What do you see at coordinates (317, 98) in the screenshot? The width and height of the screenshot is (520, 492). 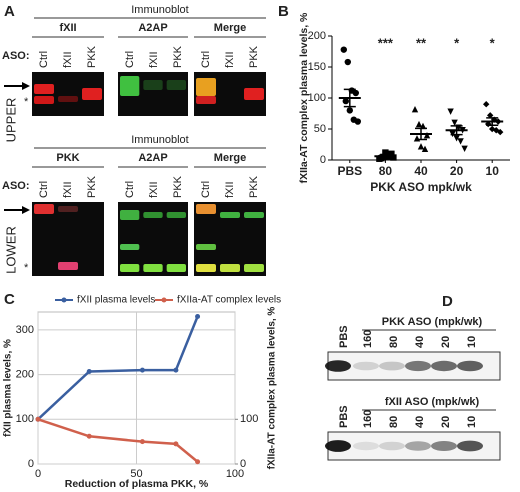 I see `y-tick-label: 100` at bounding box center [317, 98].